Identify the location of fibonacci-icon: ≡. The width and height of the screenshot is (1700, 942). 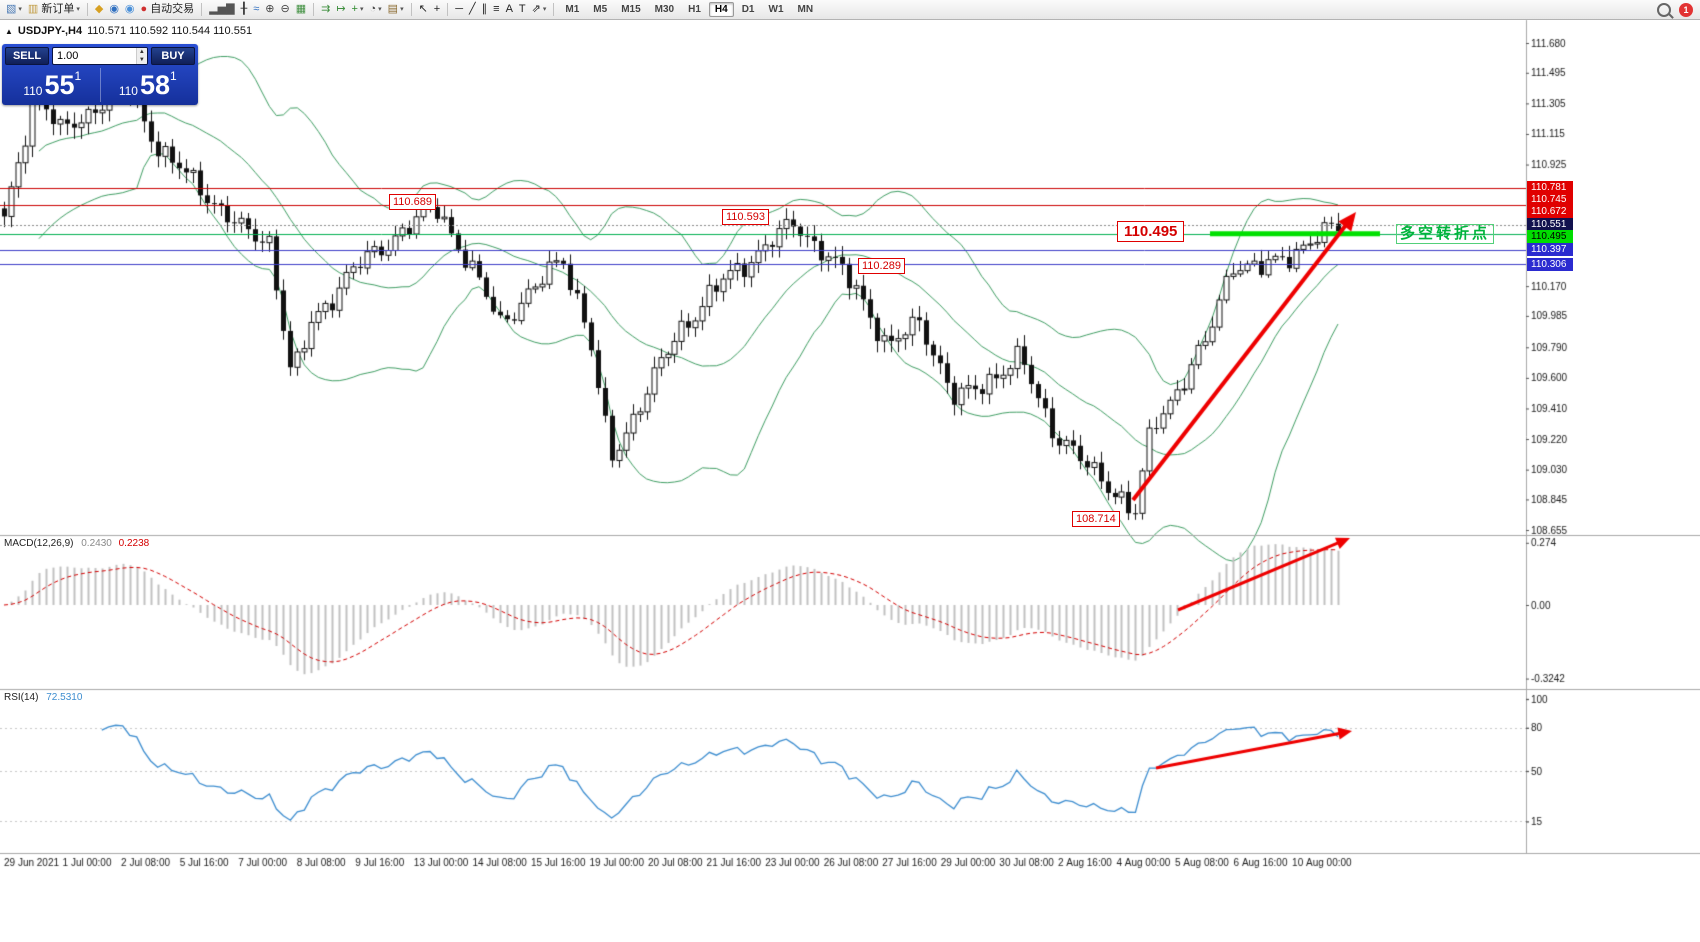
(496, 10).